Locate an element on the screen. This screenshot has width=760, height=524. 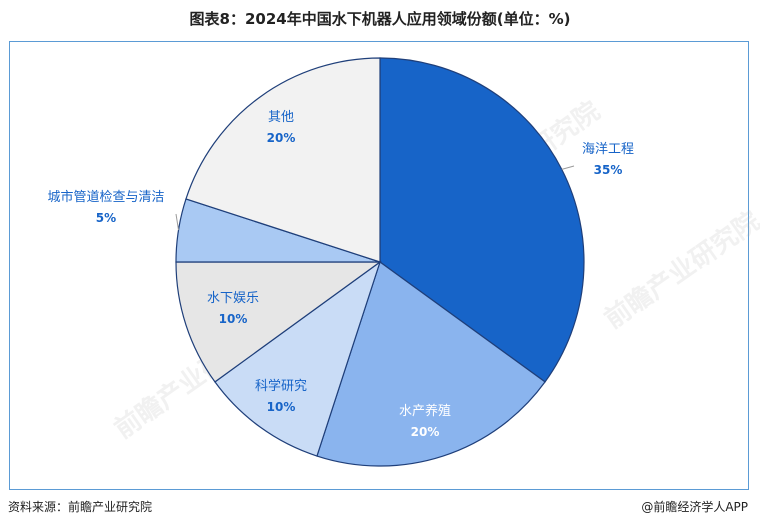
slice-name: 其他 is located at coordinates (281, 117).